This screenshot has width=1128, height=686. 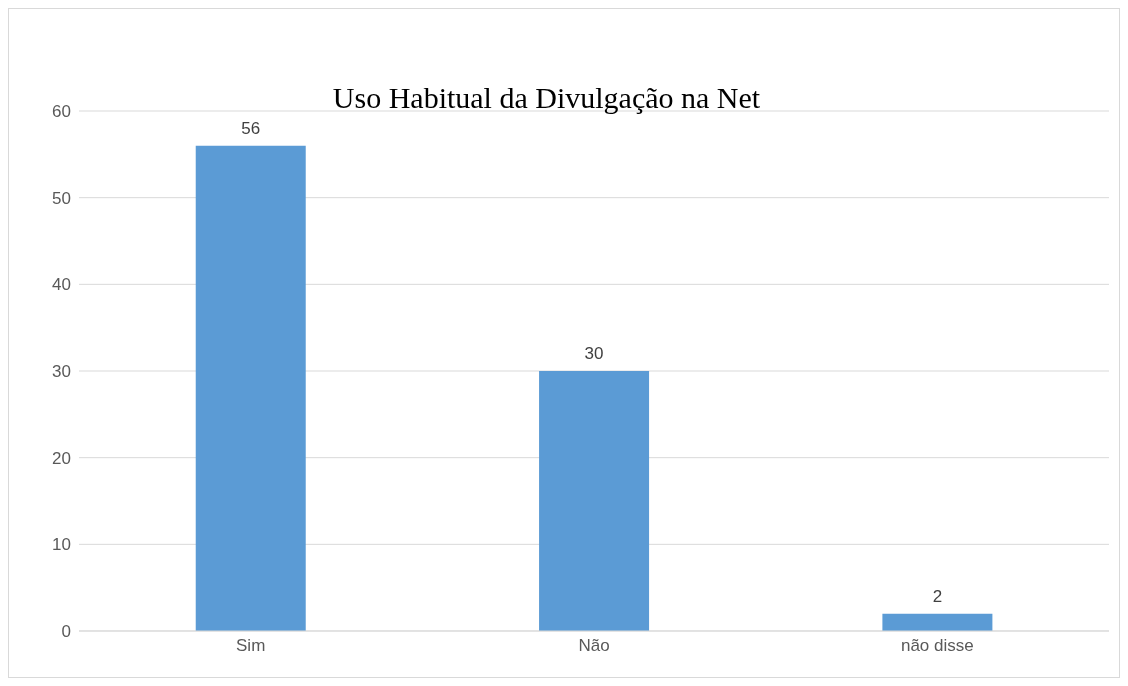 I want to click on y-tick-label: 40, so click(x=61, y=285).